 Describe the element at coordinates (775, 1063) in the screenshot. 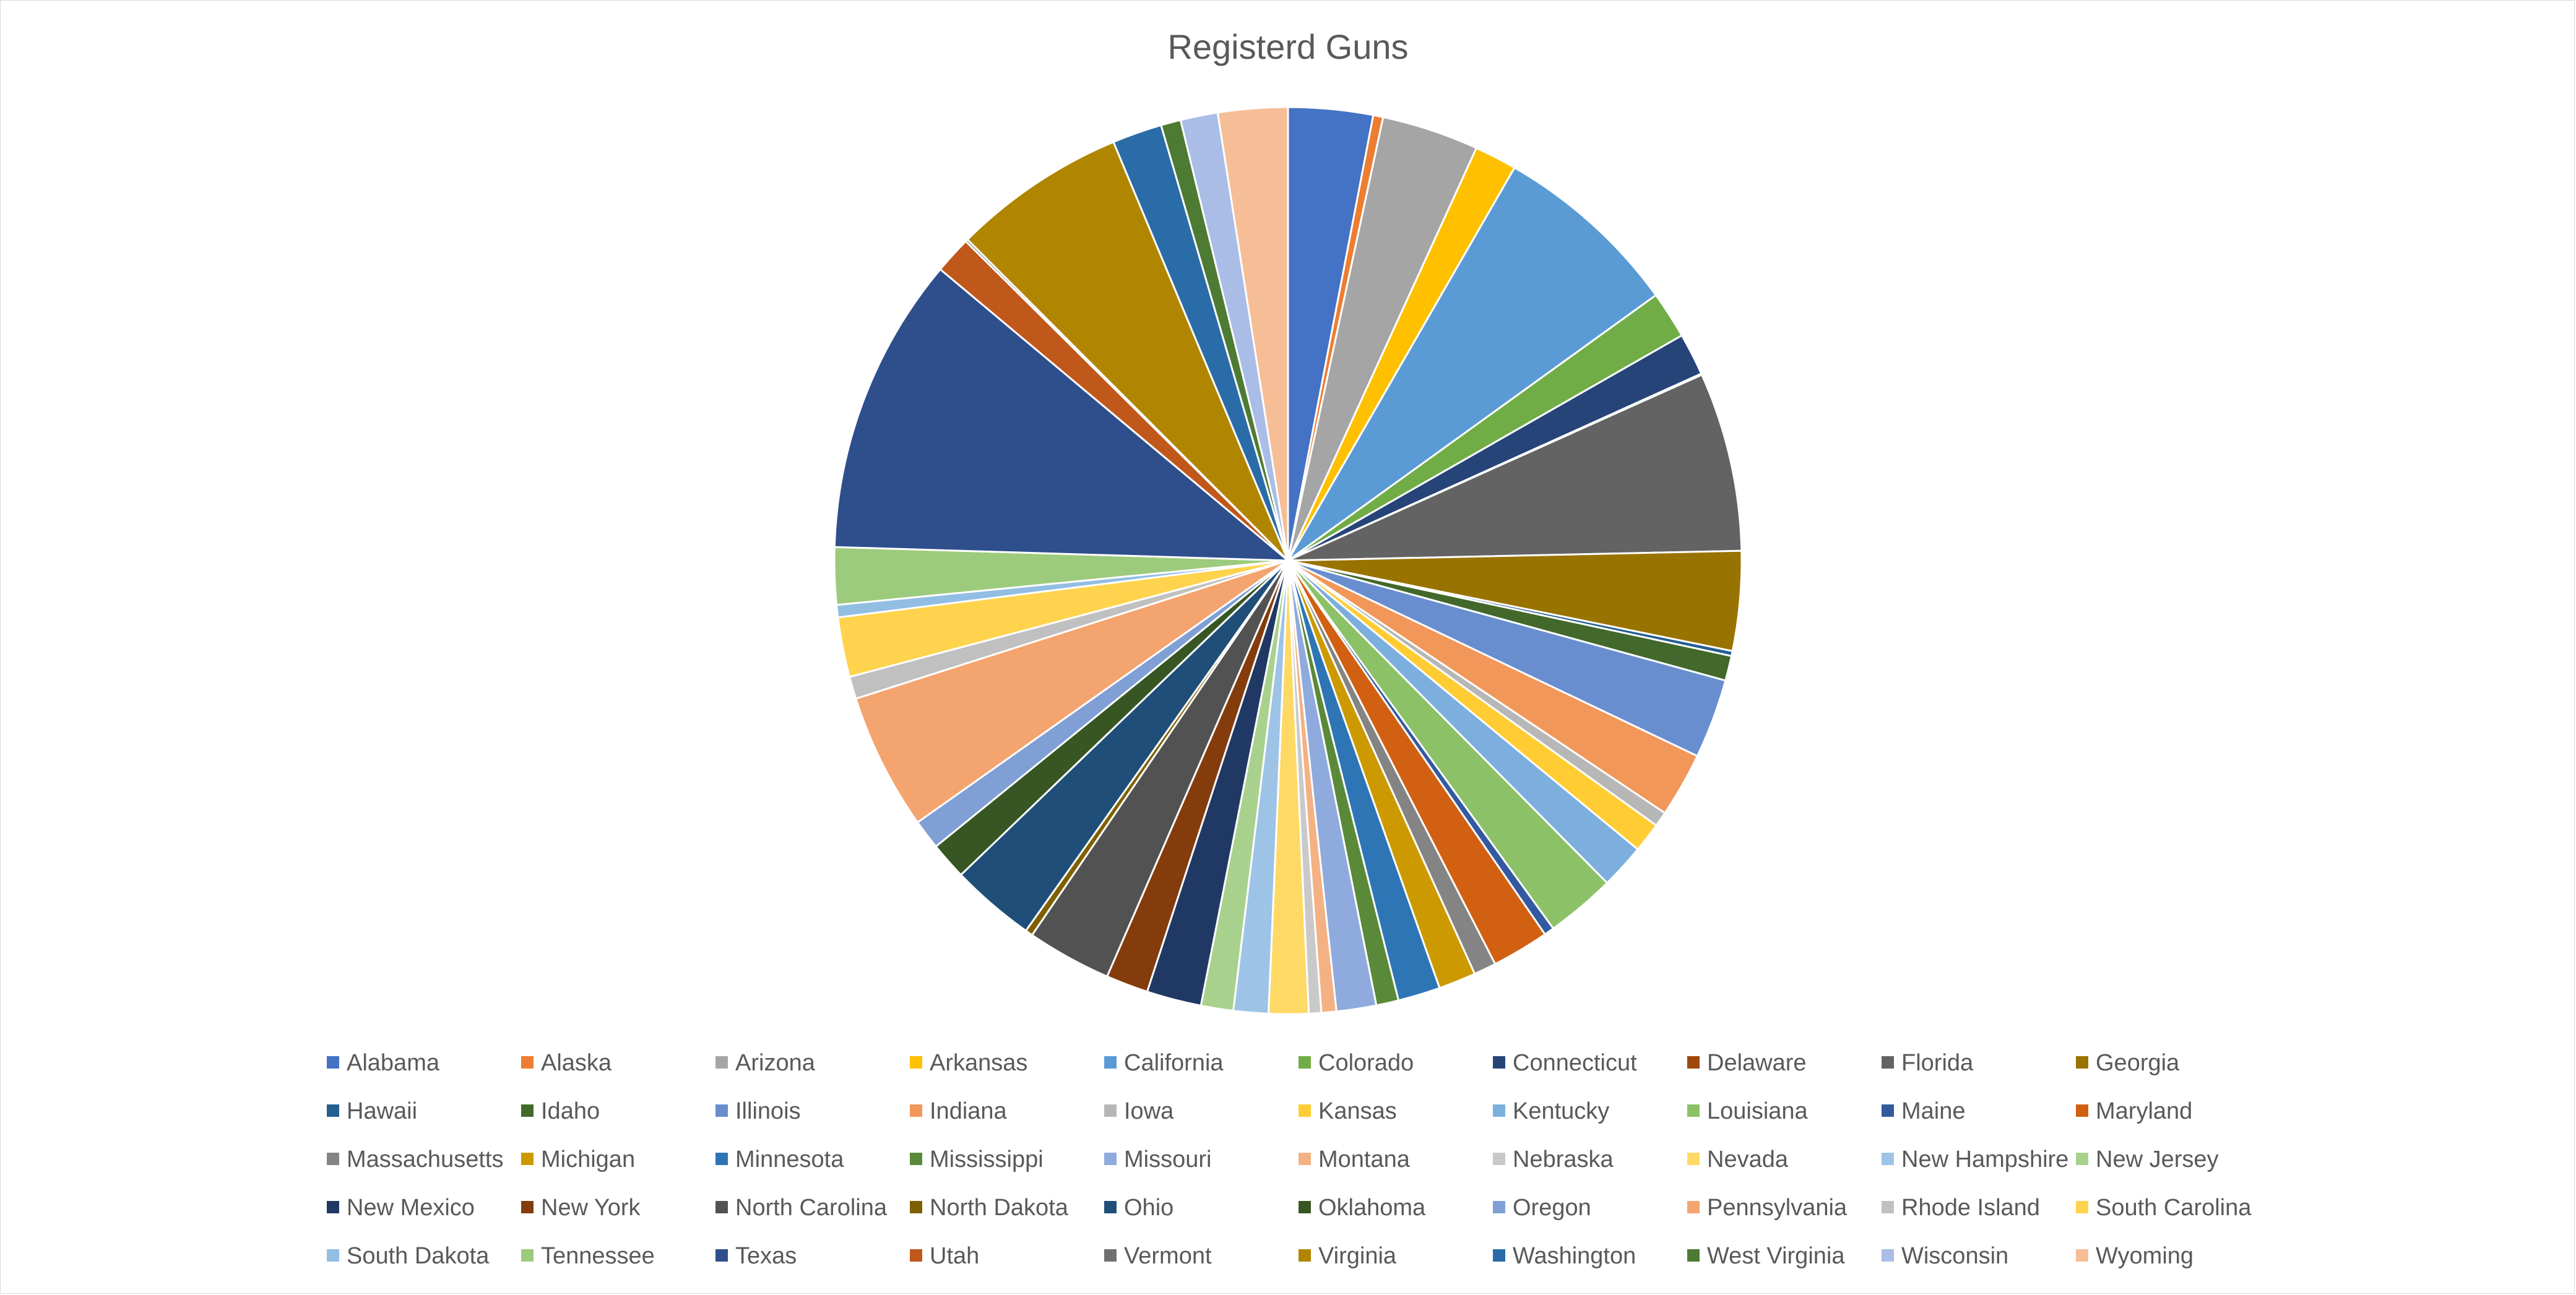

I see `legend-label: Arizona` at that location.